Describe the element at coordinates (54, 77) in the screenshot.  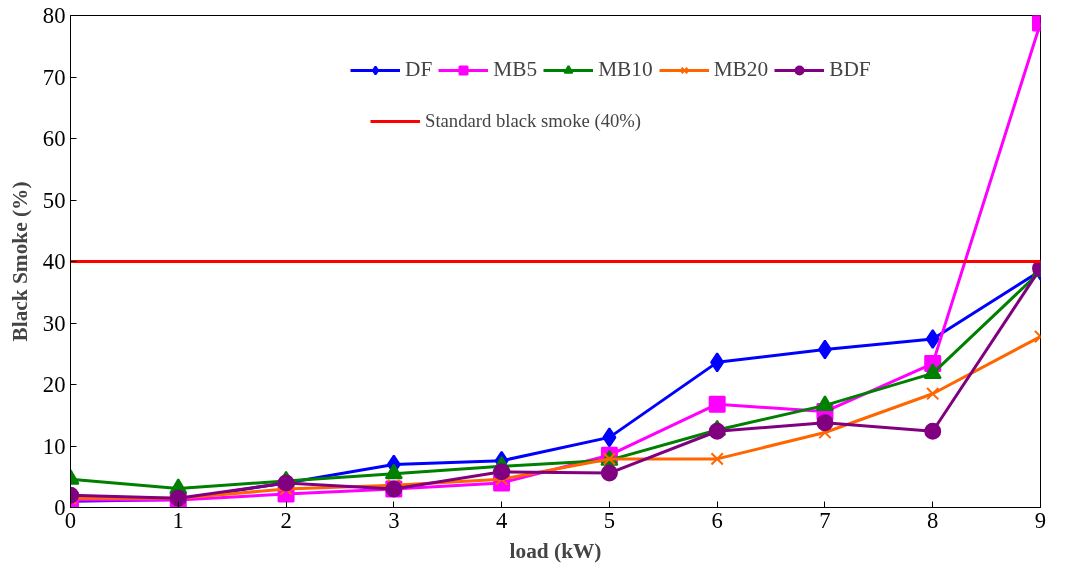
I see `y-tick-label: 70` at that location.